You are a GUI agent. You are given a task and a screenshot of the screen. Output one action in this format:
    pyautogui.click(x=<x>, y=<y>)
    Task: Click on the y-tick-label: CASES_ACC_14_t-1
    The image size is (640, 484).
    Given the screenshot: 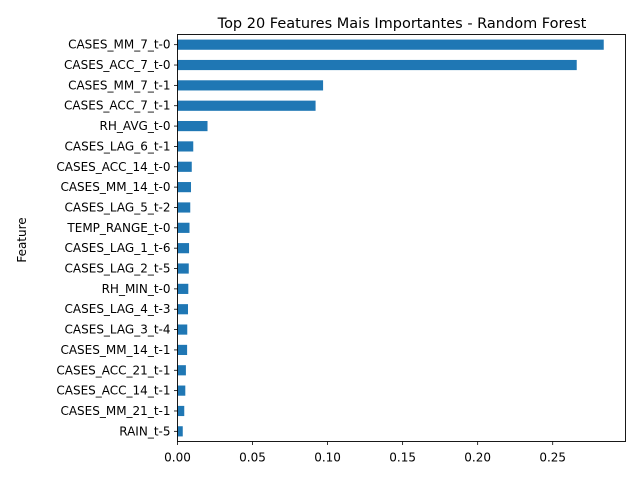 What is the action you would take?
    pyautogui.click(x=113, y=391)
    